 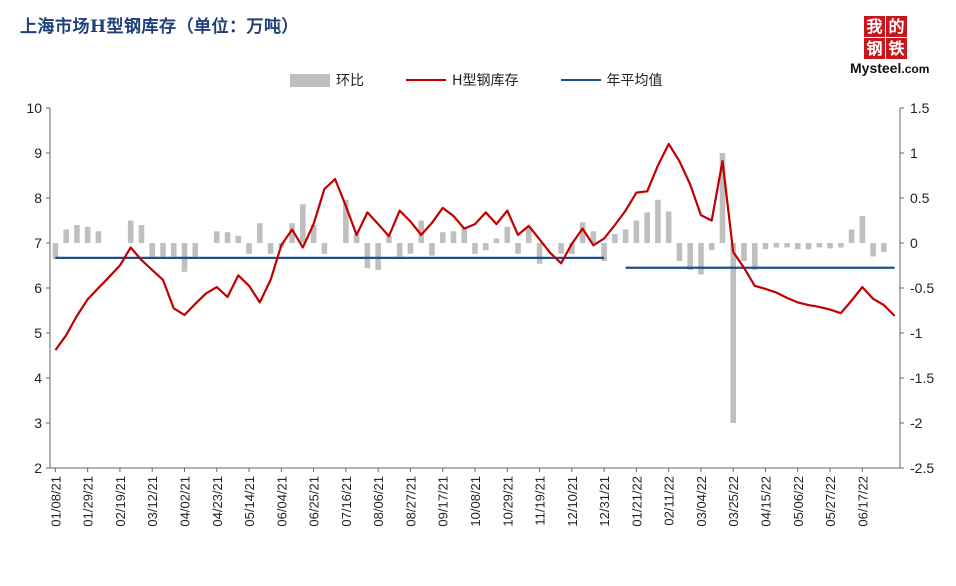 I want to click on x-tick-label: 01/08/21, so click(x=55, y=501).